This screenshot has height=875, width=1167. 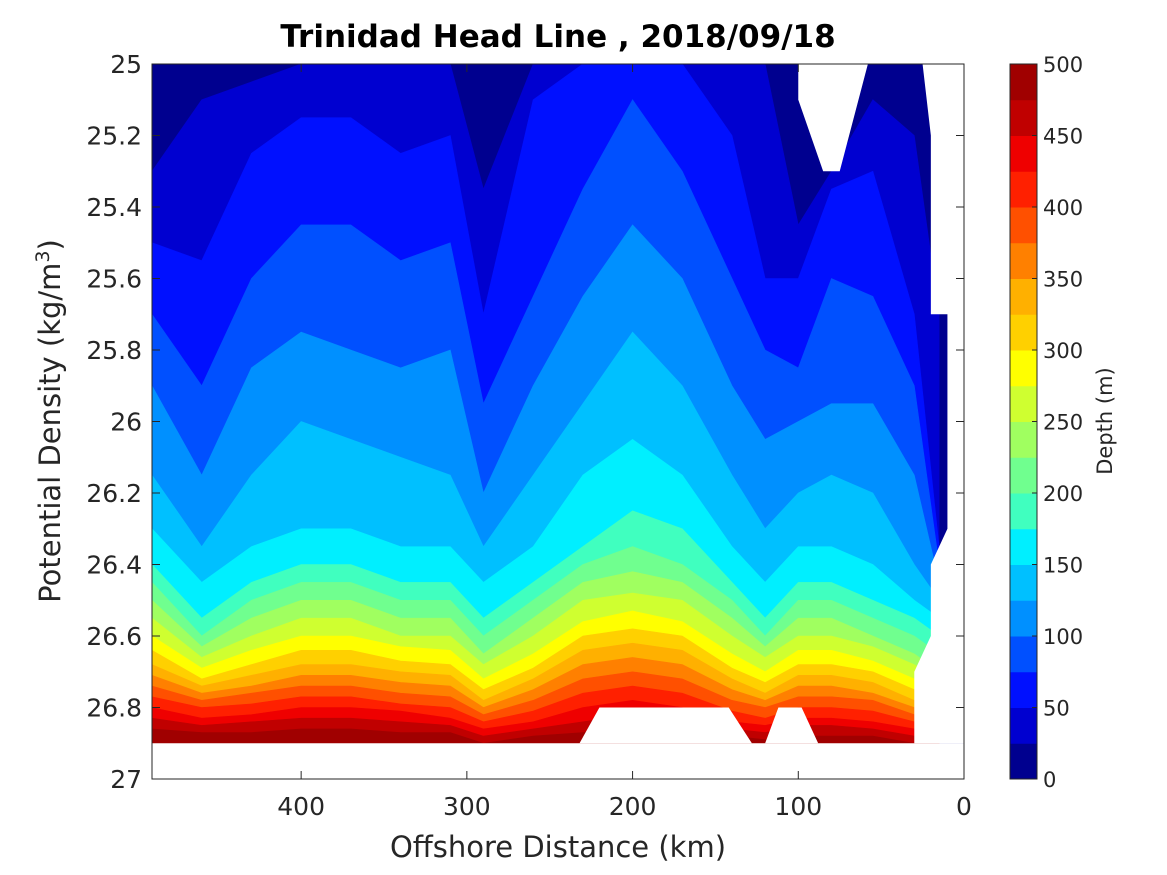 What do you see at coordinates (798, 806) in the screenshot?
I see `x-tick-label: 100` at bounding box center [798, 806].